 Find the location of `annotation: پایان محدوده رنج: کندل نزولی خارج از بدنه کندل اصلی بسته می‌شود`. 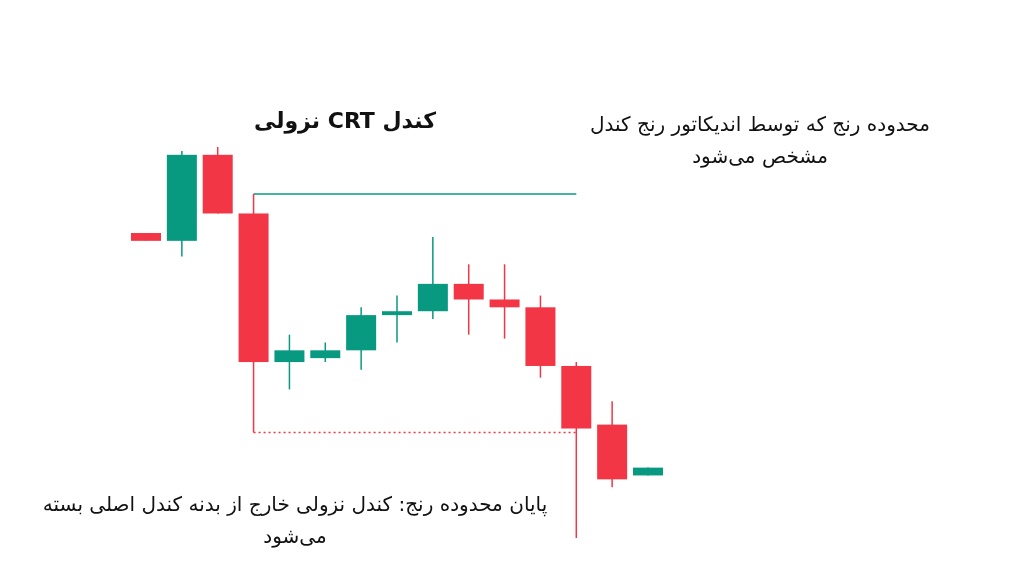

annotation: پایان محدوده رنج: کندل نزولی خارج از بدنه کندل اصلی بسته می‌شود is located at coordinates (295, 520).